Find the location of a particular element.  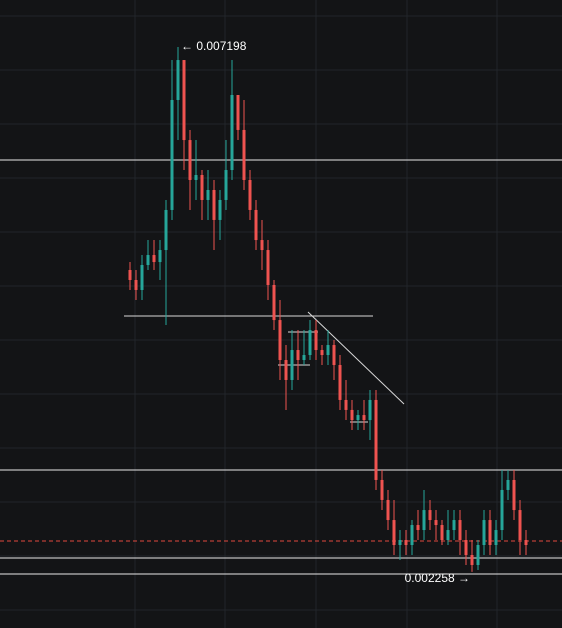

trend-line is located at coordinates (356, 358).